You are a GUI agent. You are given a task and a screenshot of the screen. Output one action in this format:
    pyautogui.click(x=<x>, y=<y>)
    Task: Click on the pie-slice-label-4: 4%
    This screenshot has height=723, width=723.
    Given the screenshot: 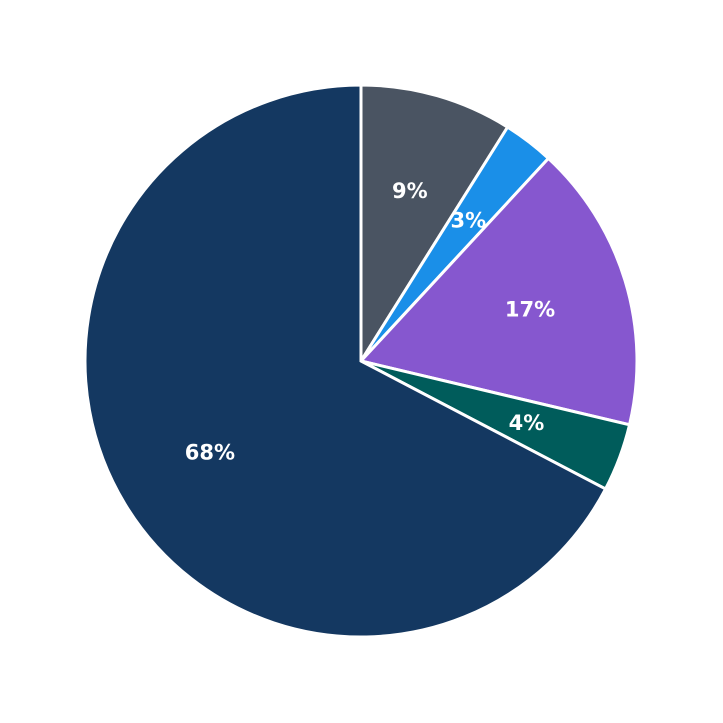 What is the action you would take?
    pyautogui.click(x=527, y=423)
    